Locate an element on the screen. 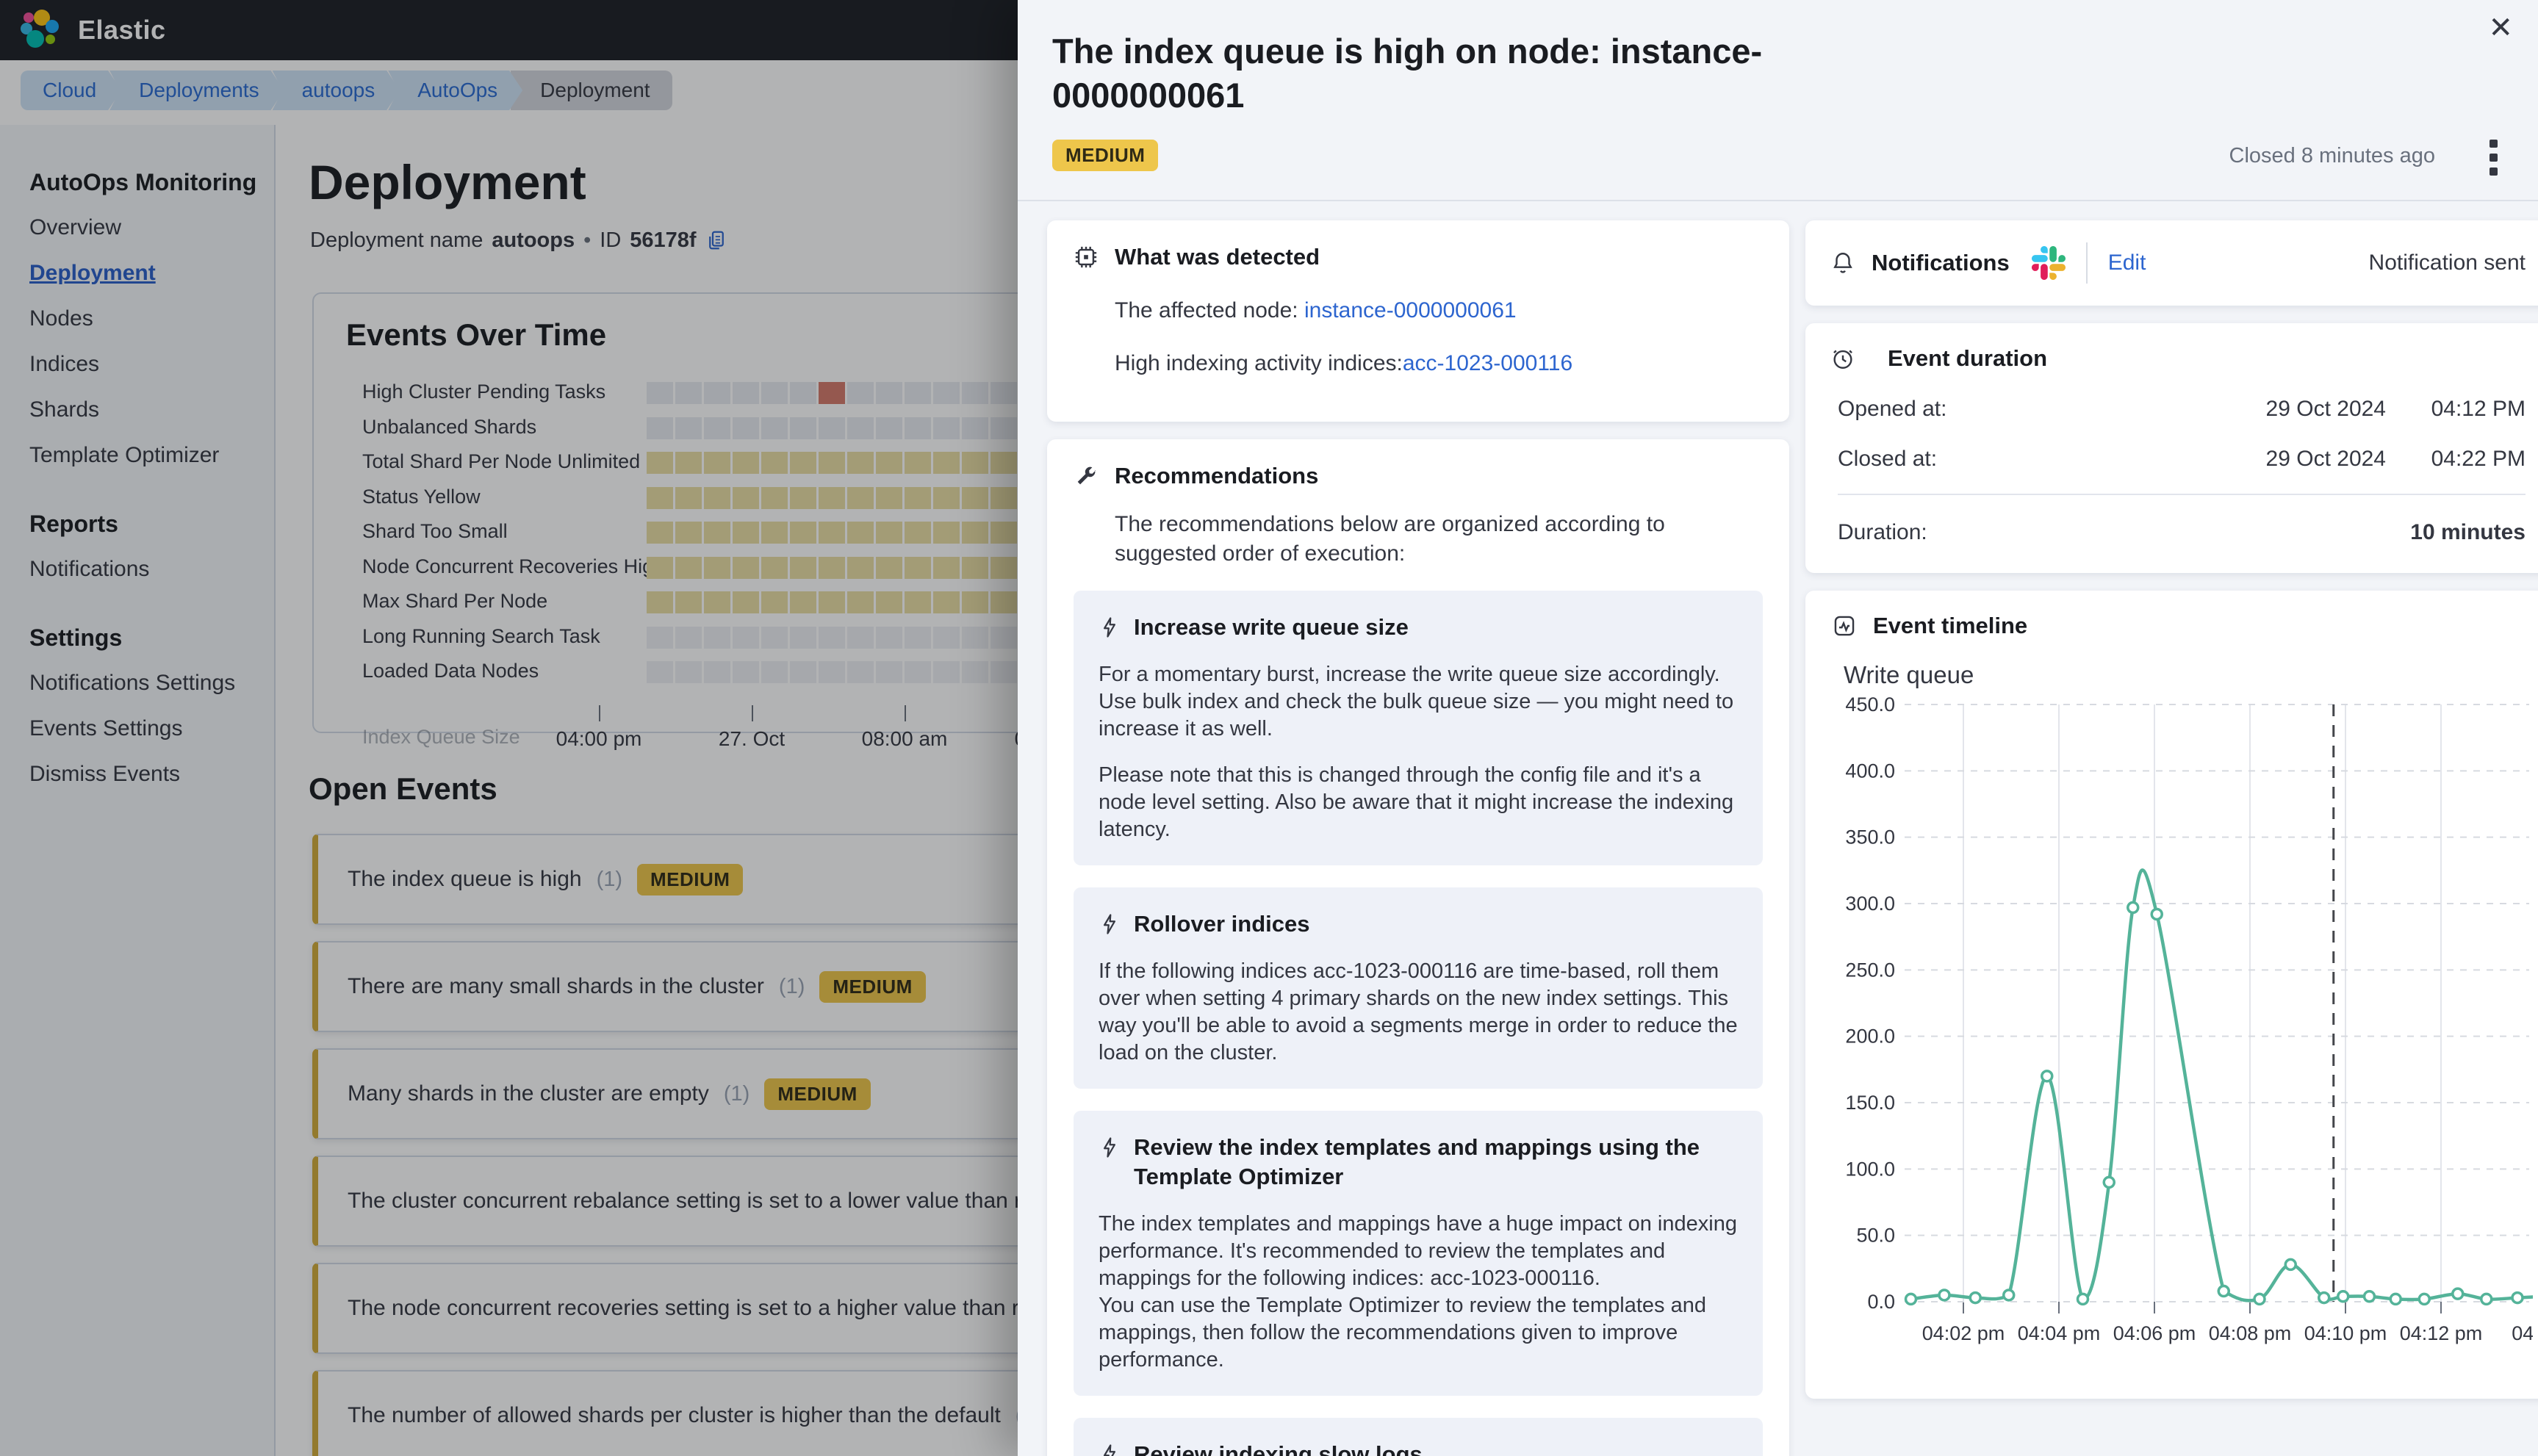 The image size is (2538, 1456). close-icon: ✕ is located at coordinates (2500, 28).